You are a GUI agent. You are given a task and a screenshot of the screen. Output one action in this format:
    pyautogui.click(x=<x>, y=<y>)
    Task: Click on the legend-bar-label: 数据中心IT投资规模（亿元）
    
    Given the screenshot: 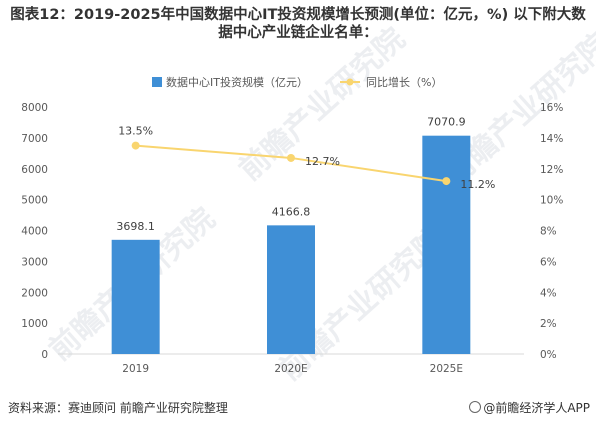 What is the action you would take?
    pyautogui.click(x=237, y=82)
    